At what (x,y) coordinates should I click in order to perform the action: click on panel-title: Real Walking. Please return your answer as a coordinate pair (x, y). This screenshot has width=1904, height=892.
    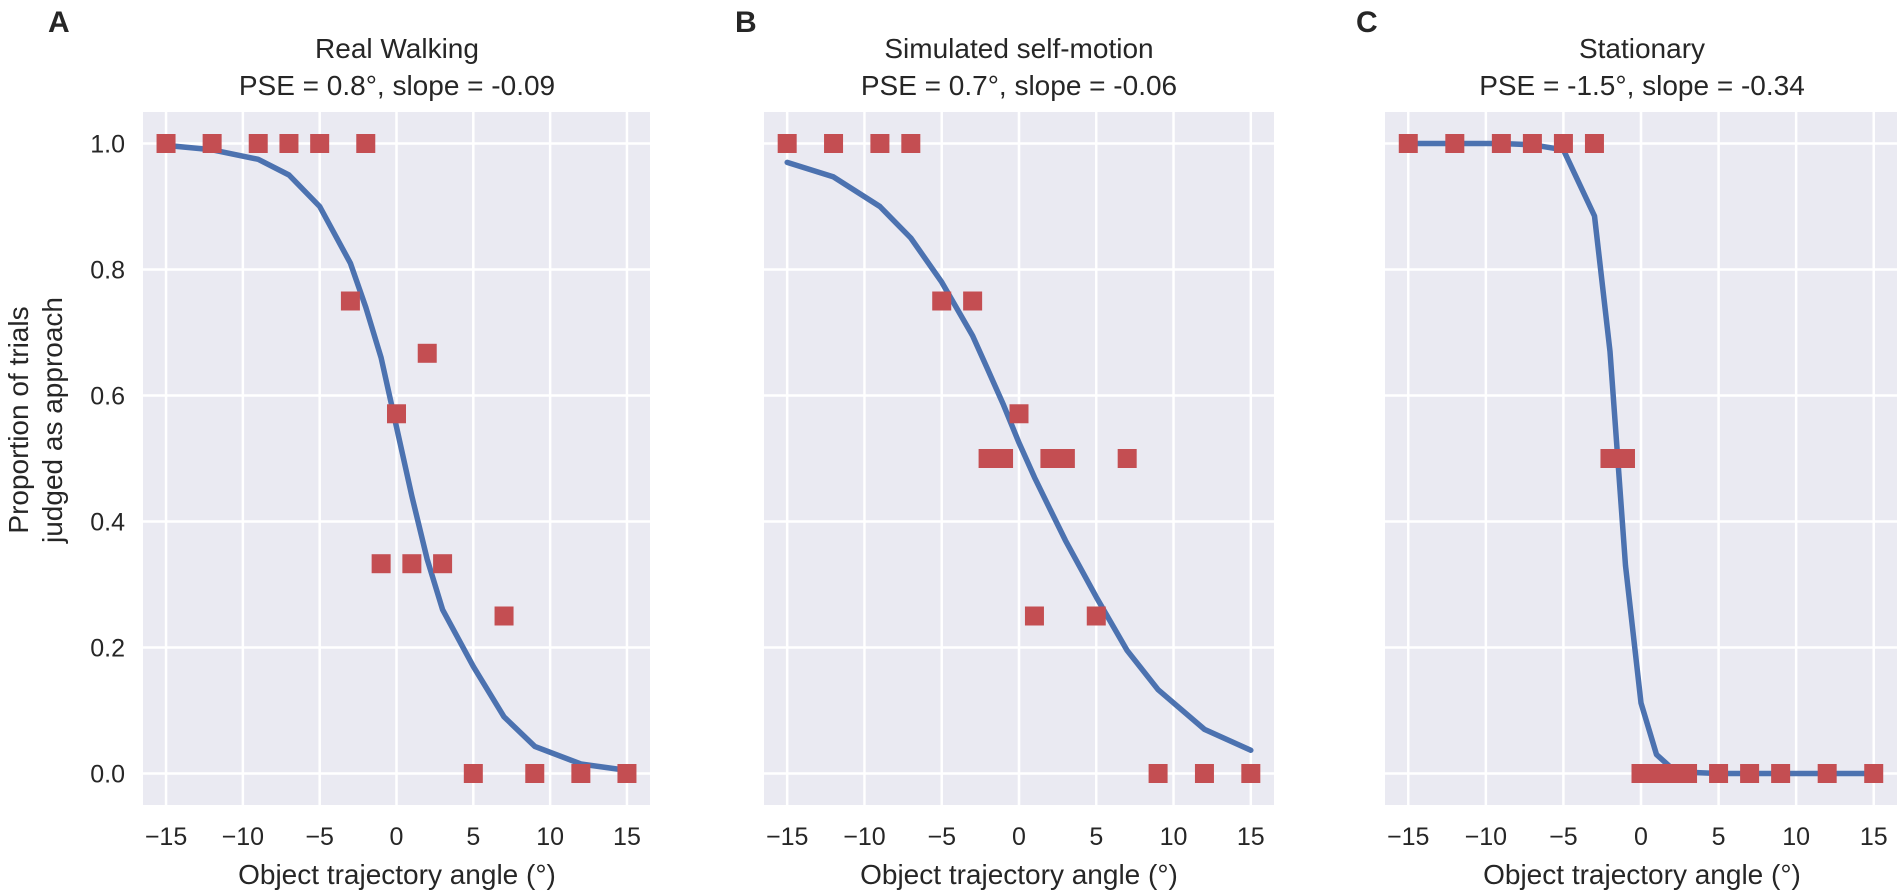
    Looking at the image, I should click on (397, 48).